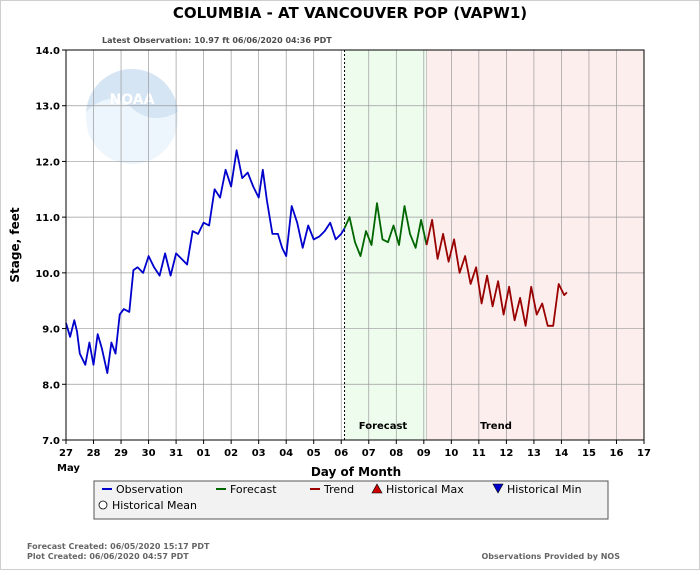 This screenshot has width=700, height=575. What do you see at coordinates (551, 556) in the screenshot?
I see `provider-credit: Observations Provided by NOS` at bounding box center [551, 556].